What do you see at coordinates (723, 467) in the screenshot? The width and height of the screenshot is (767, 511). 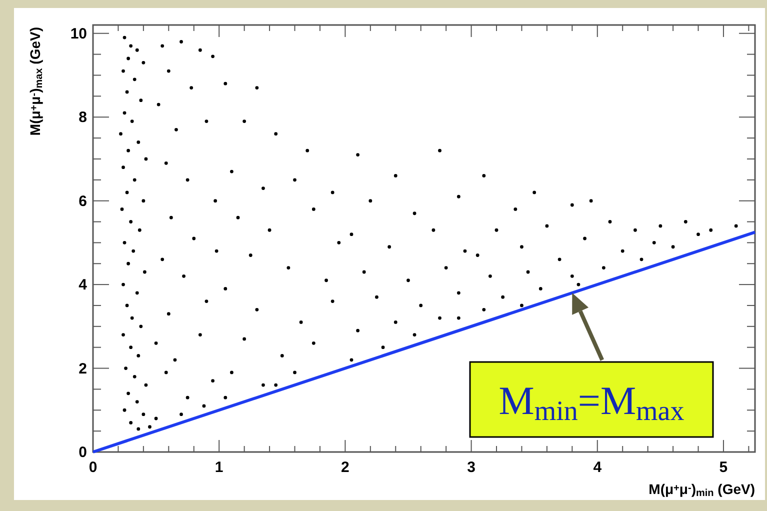 I see `x-tick-label: 5` at bounding box center [723, 467].